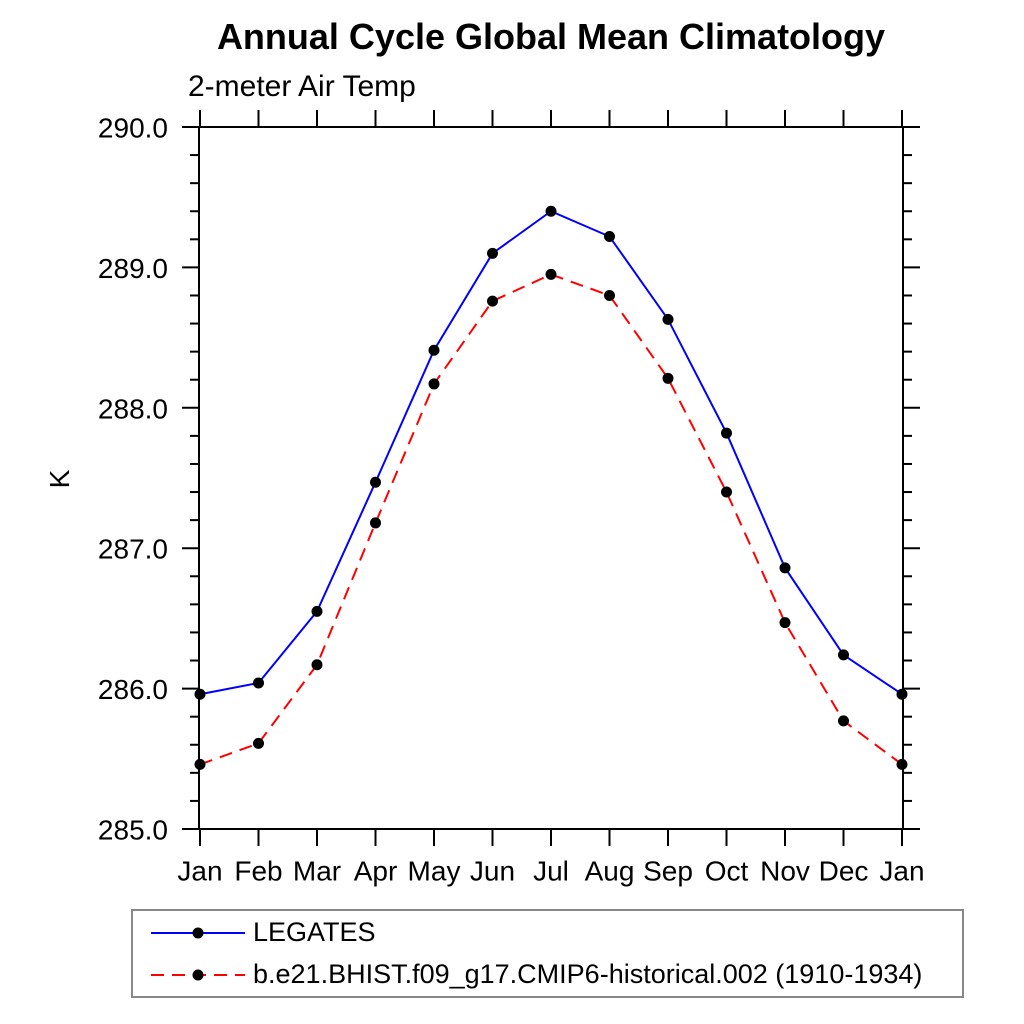 This screenshot has width=1024, height=1024. Describe the element at coordinates (302, 86) in the screenshot. I see `chart-subtitle: 2-meter Air Temp` at that location.